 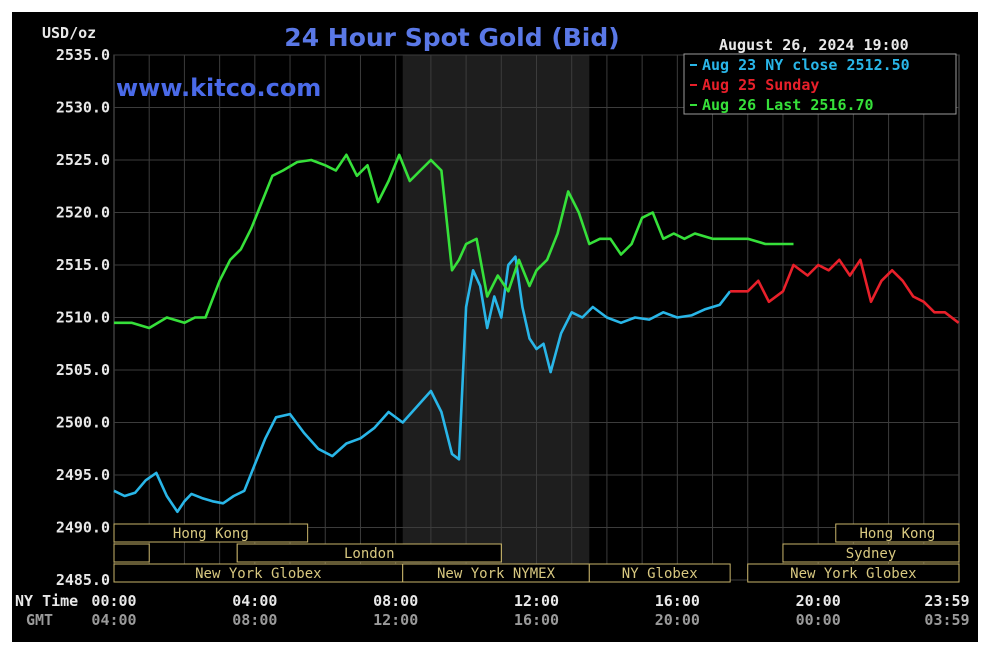 I want to click on y-tick-label: 2495.0, so click(x=83, y=475).